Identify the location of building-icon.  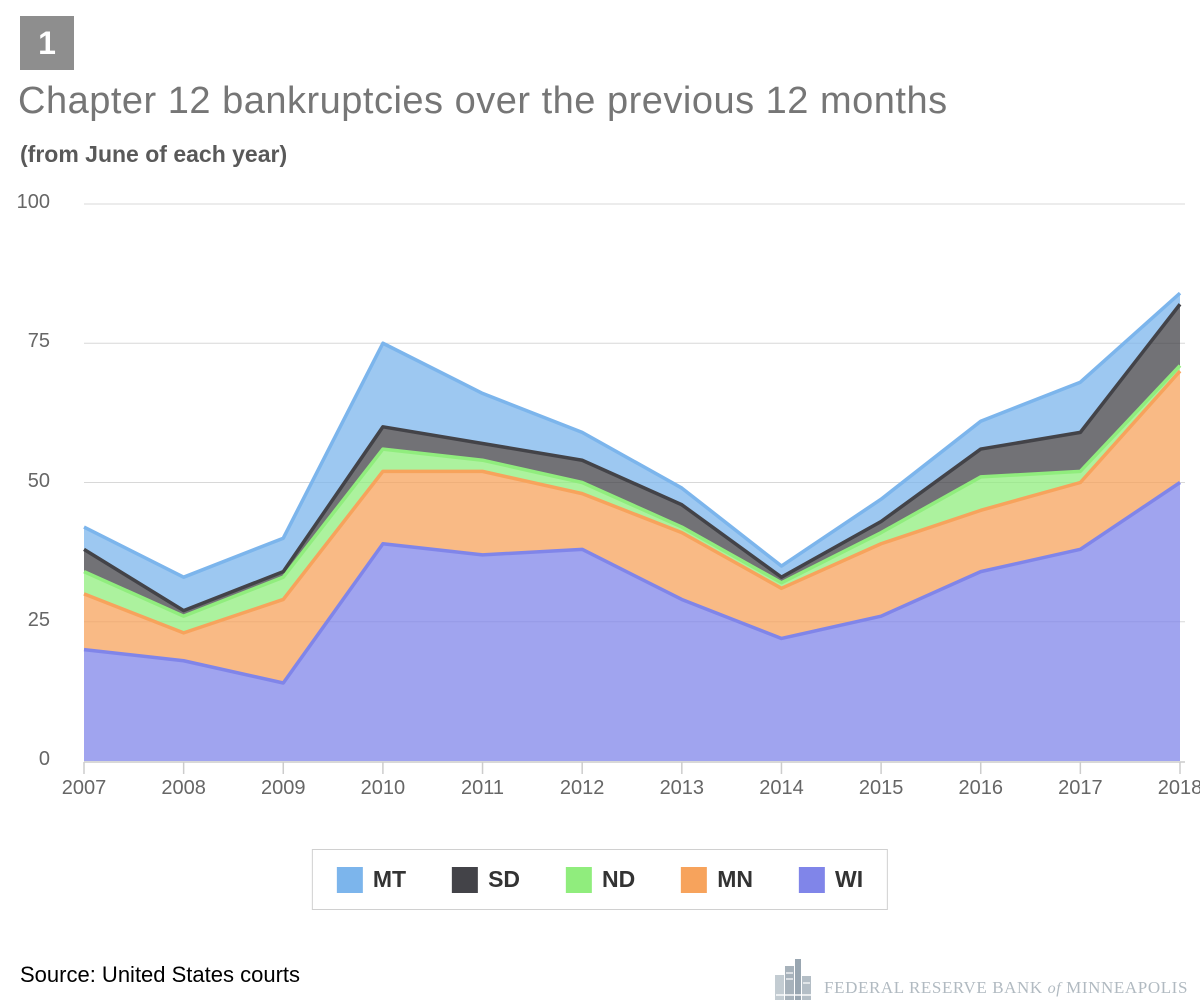
(794, 979).